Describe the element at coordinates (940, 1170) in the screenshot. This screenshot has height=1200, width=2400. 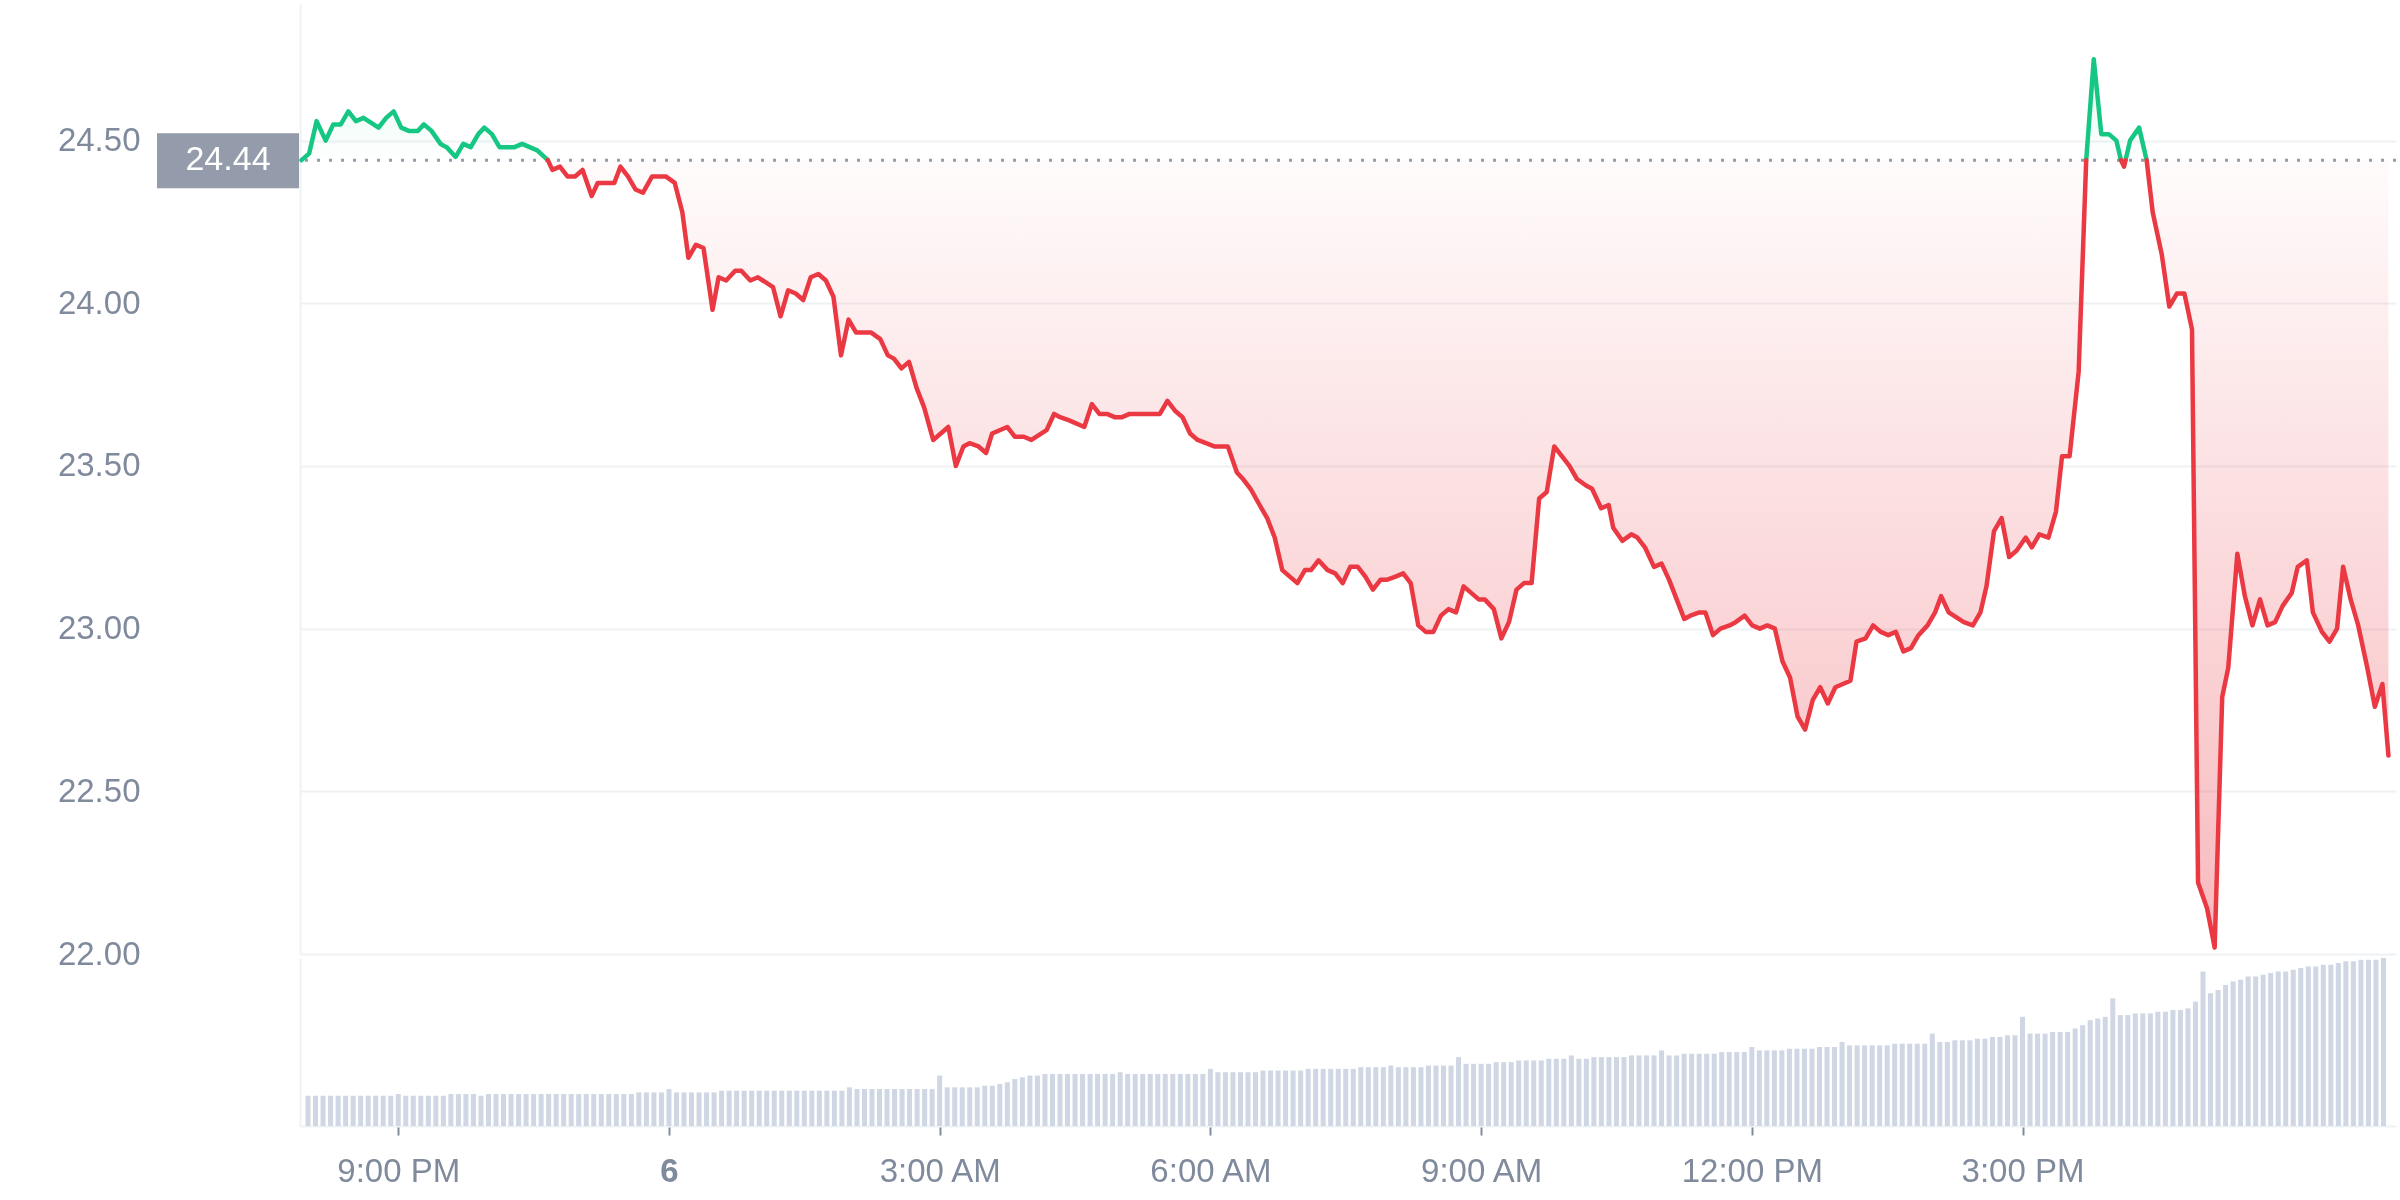
I see `x-tick-label: 3:00 AM` at that location.